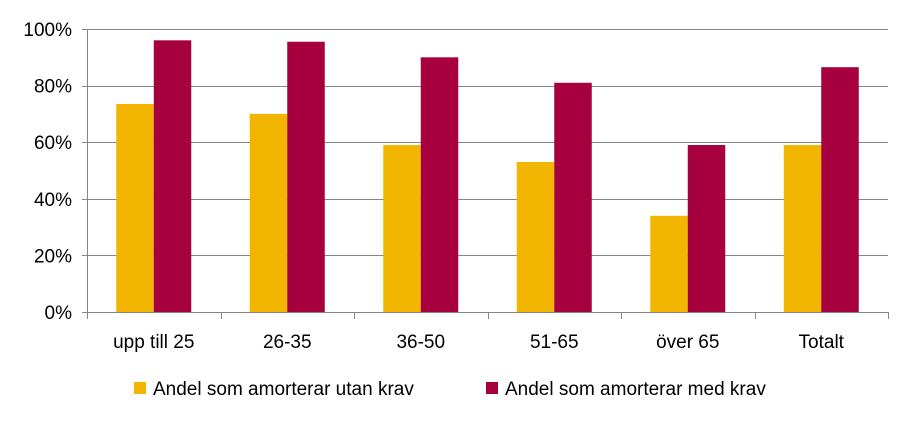  Describe the element at coordinates (687, 342) in the screenshot. I see `x-tick-label: över 65` at that location.